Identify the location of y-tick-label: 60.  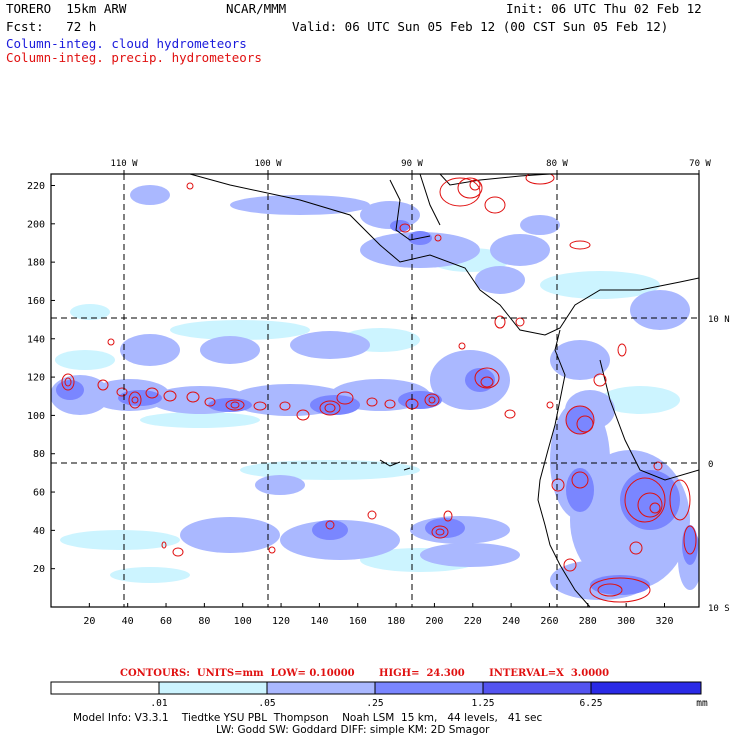
(39, 493).